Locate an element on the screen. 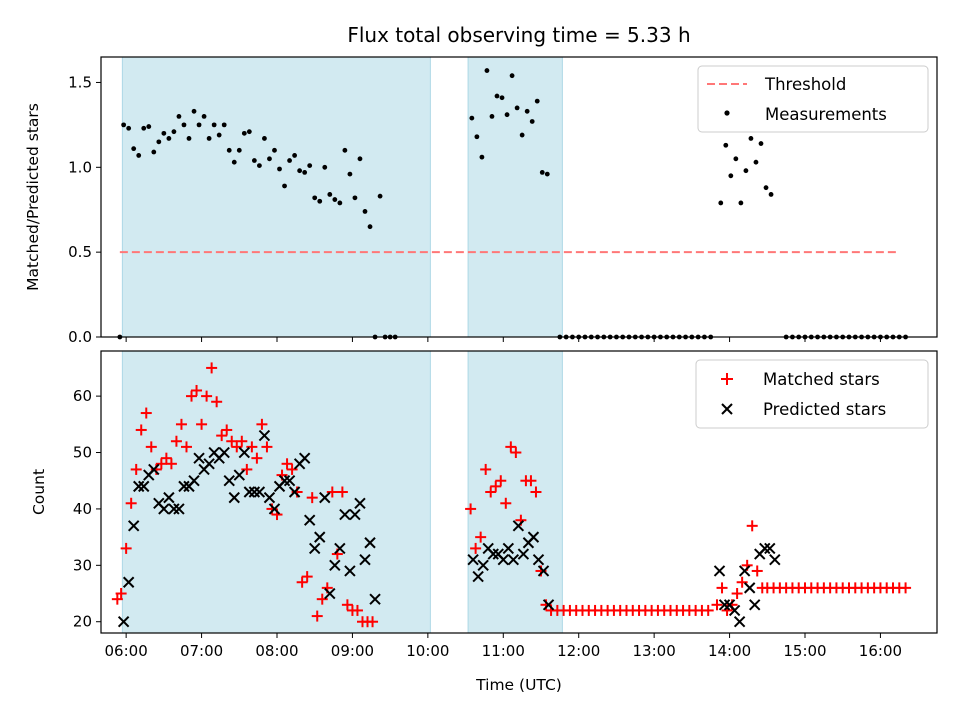 The height and width of the screenshot is (720, 960). legend-predicted-label: Predicted stars is located at coordinates (824, 409).